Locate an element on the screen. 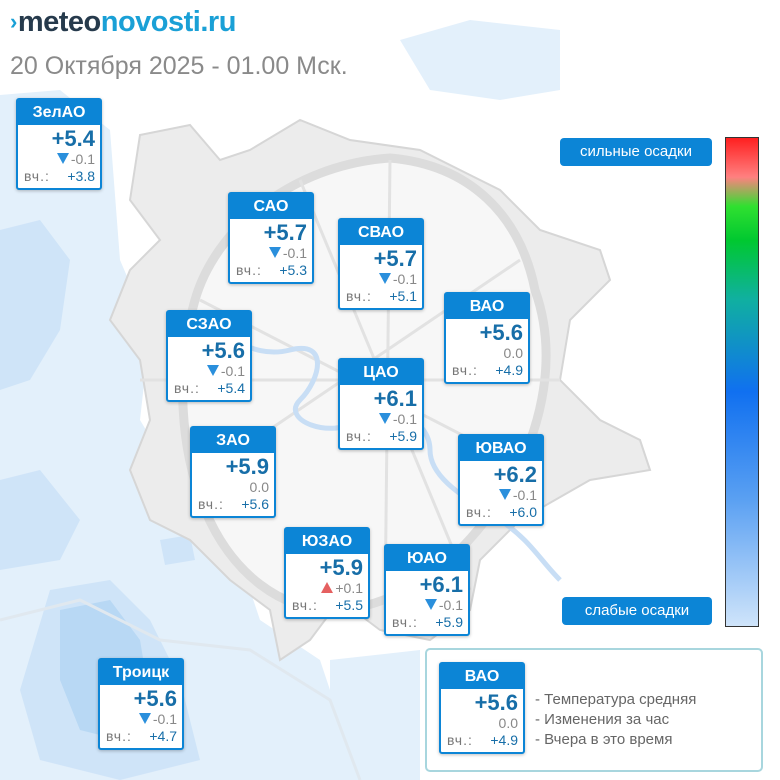 The image size is (780, 780). hourly-change: +0.1 is located at coordinates (327, 588).